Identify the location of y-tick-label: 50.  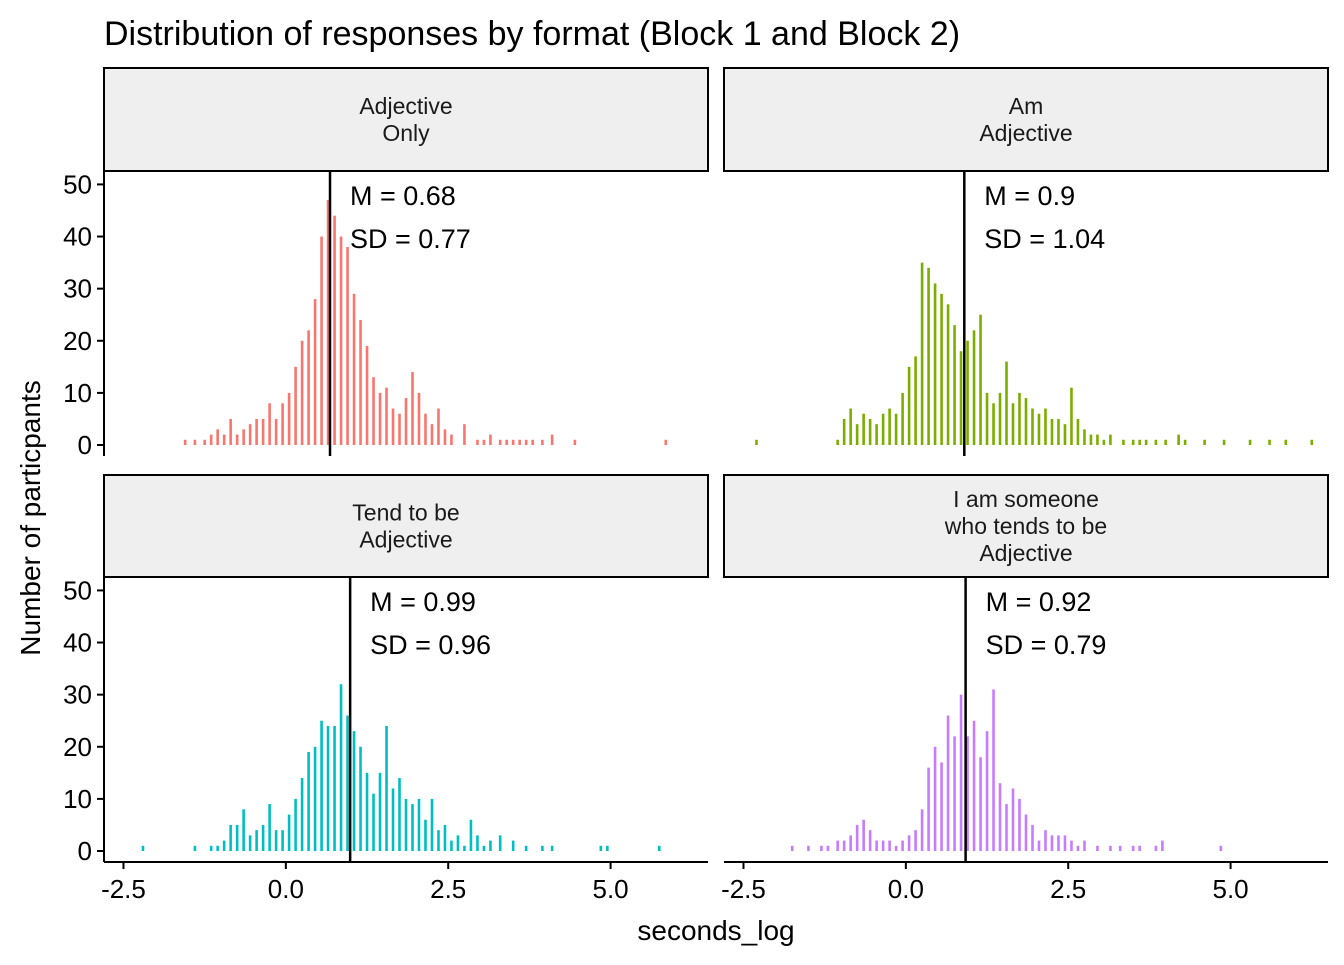
(77, 590).